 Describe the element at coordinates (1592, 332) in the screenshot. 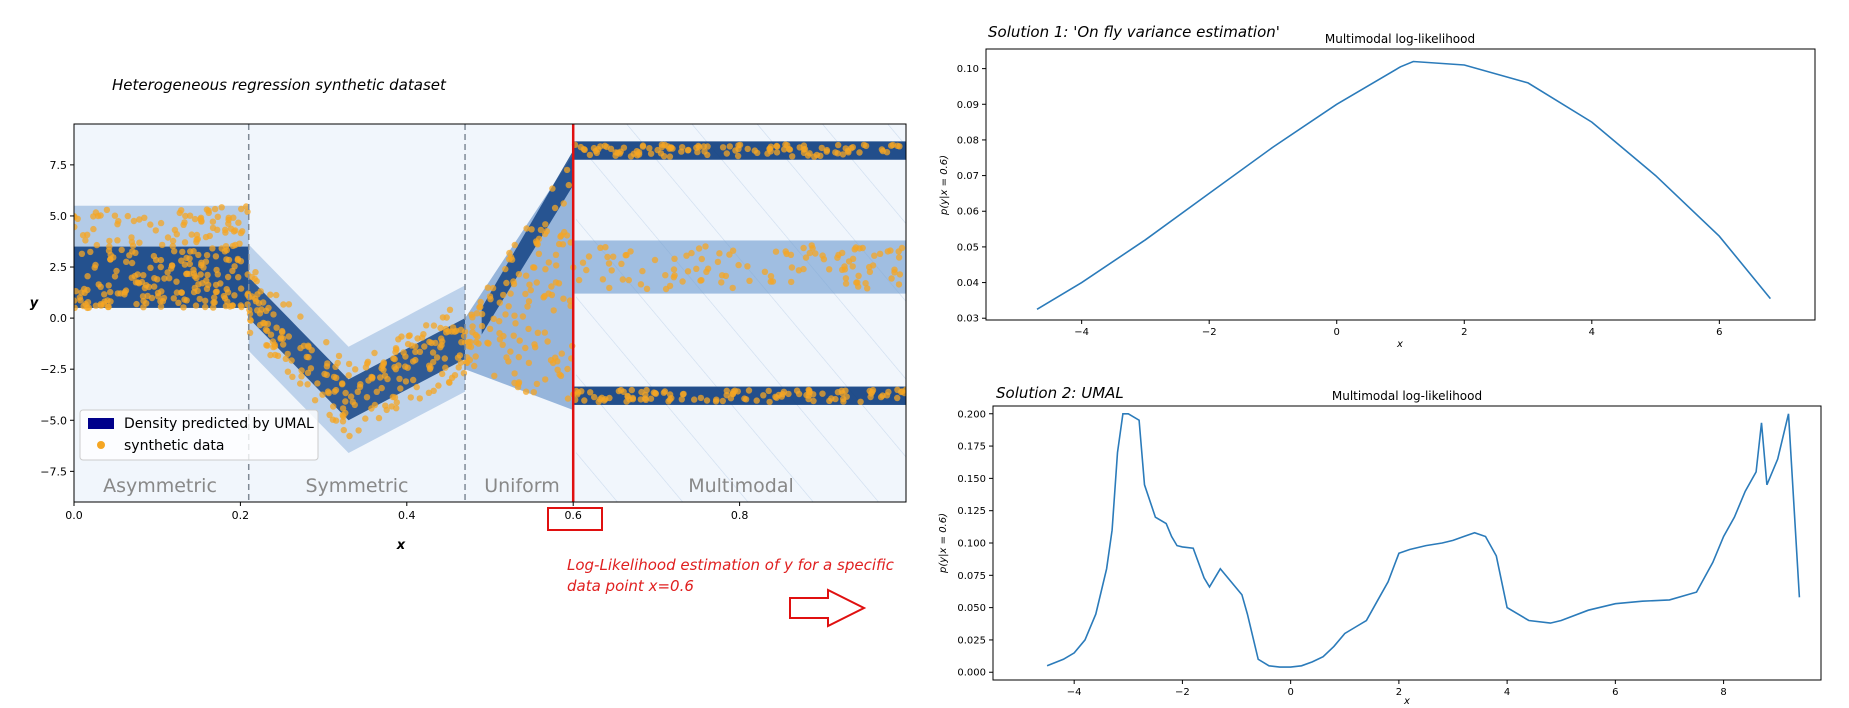

I see `xtick: 4` at that location.